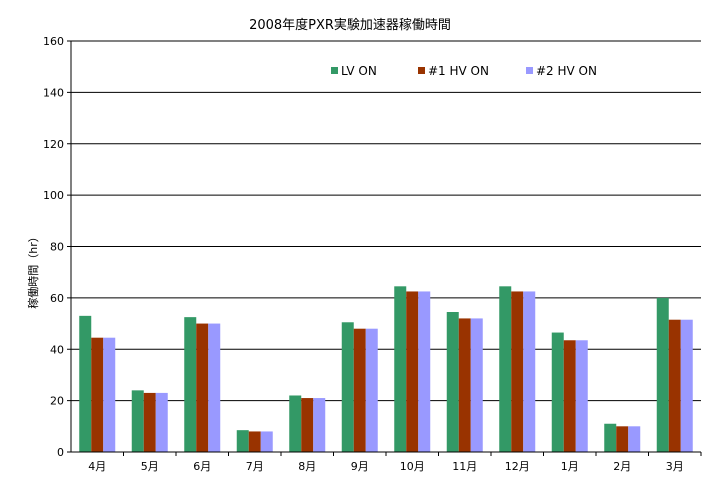  Describe the element at coordinates (350, 25) in the screenshot. I see `chart-title: 2008年度PXR実験加速器稼働時間` at that location.